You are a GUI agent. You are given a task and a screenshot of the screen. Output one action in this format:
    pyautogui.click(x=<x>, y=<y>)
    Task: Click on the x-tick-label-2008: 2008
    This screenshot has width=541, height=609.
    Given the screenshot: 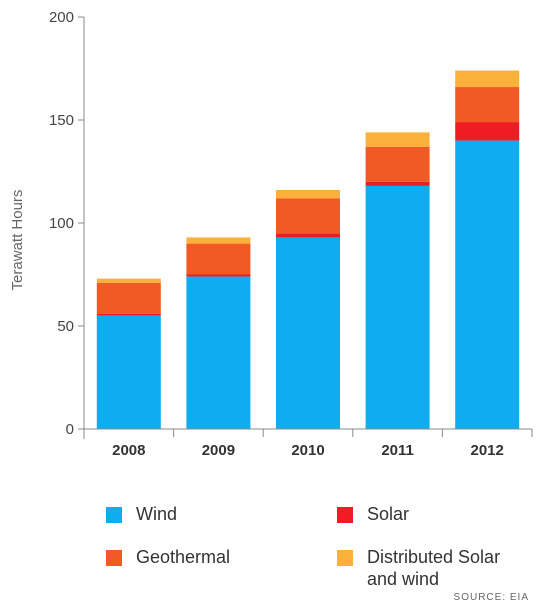 What is the action you would take?
    pyautogui.click(x=128, y=450)
    